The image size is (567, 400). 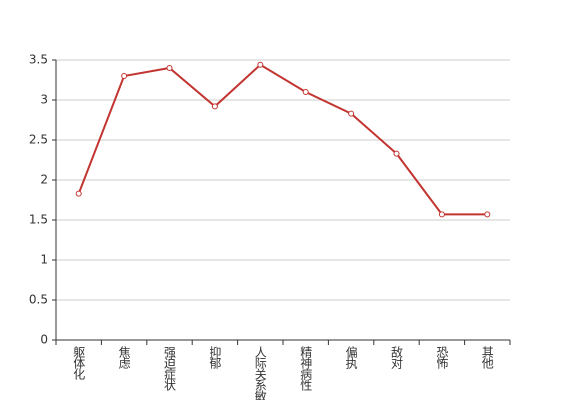 I want to click on x-tick-label: 强迫症状, so click(x=170, y=368).